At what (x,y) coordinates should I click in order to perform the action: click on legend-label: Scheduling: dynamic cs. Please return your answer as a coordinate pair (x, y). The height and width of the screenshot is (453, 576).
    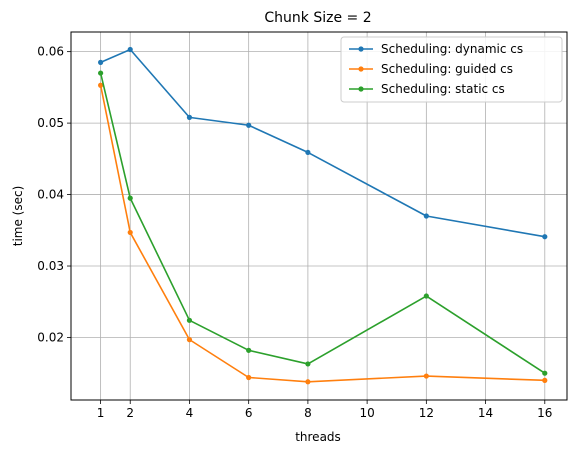
    Looking at the image, I should click on (452, 49).